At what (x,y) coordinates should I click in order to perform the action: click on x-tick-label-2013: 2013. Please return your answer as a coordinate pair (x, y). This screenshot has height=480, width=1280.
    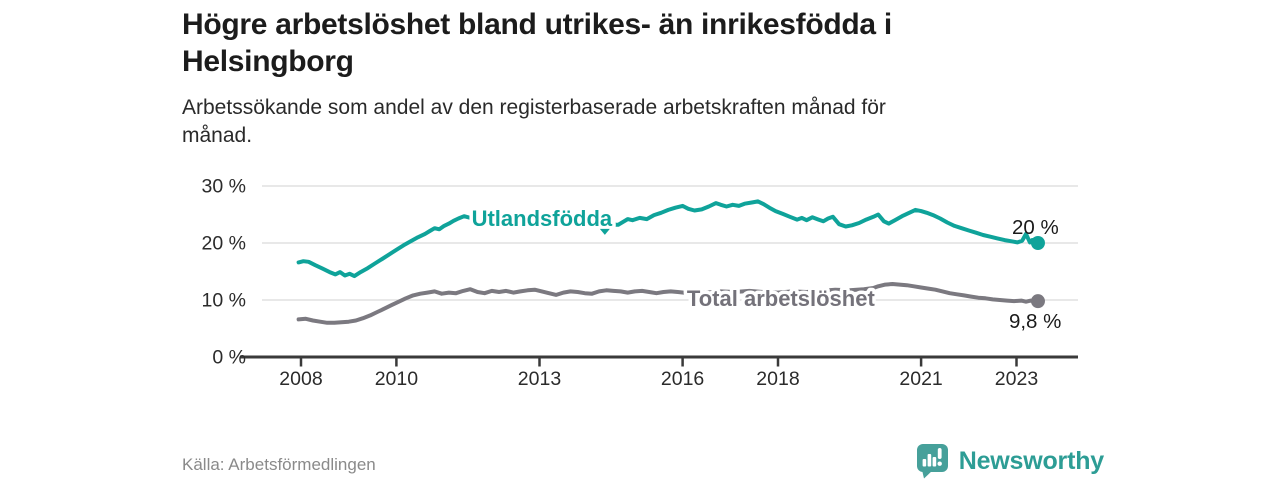
    Looking at the image, I should click on (539, 379).